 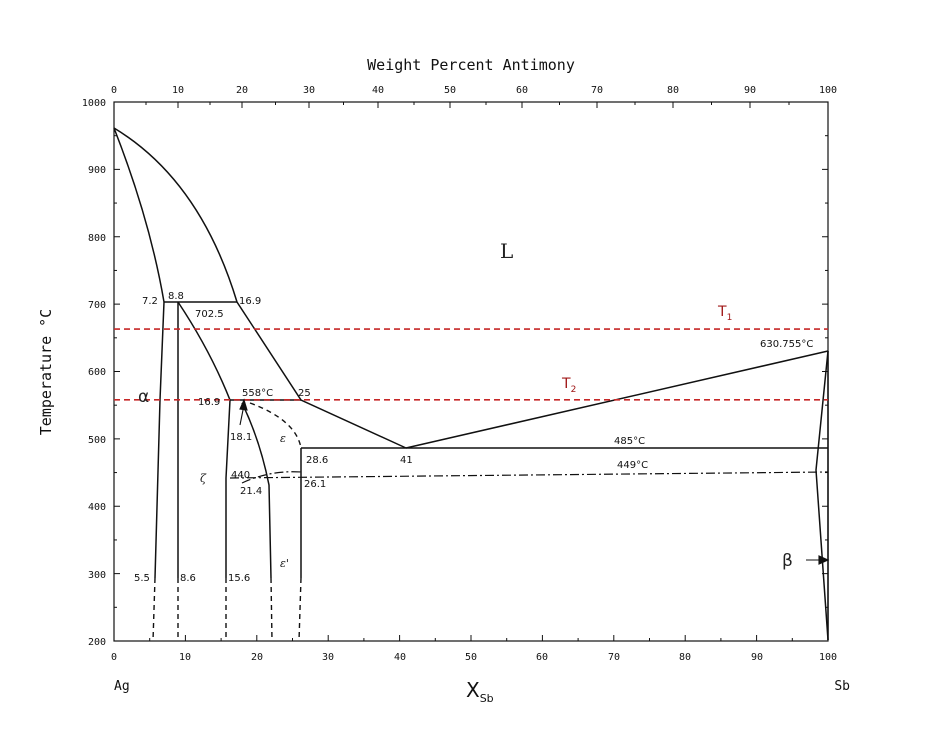 I want to click on alpha-solvus, so click(x=159, y=440).